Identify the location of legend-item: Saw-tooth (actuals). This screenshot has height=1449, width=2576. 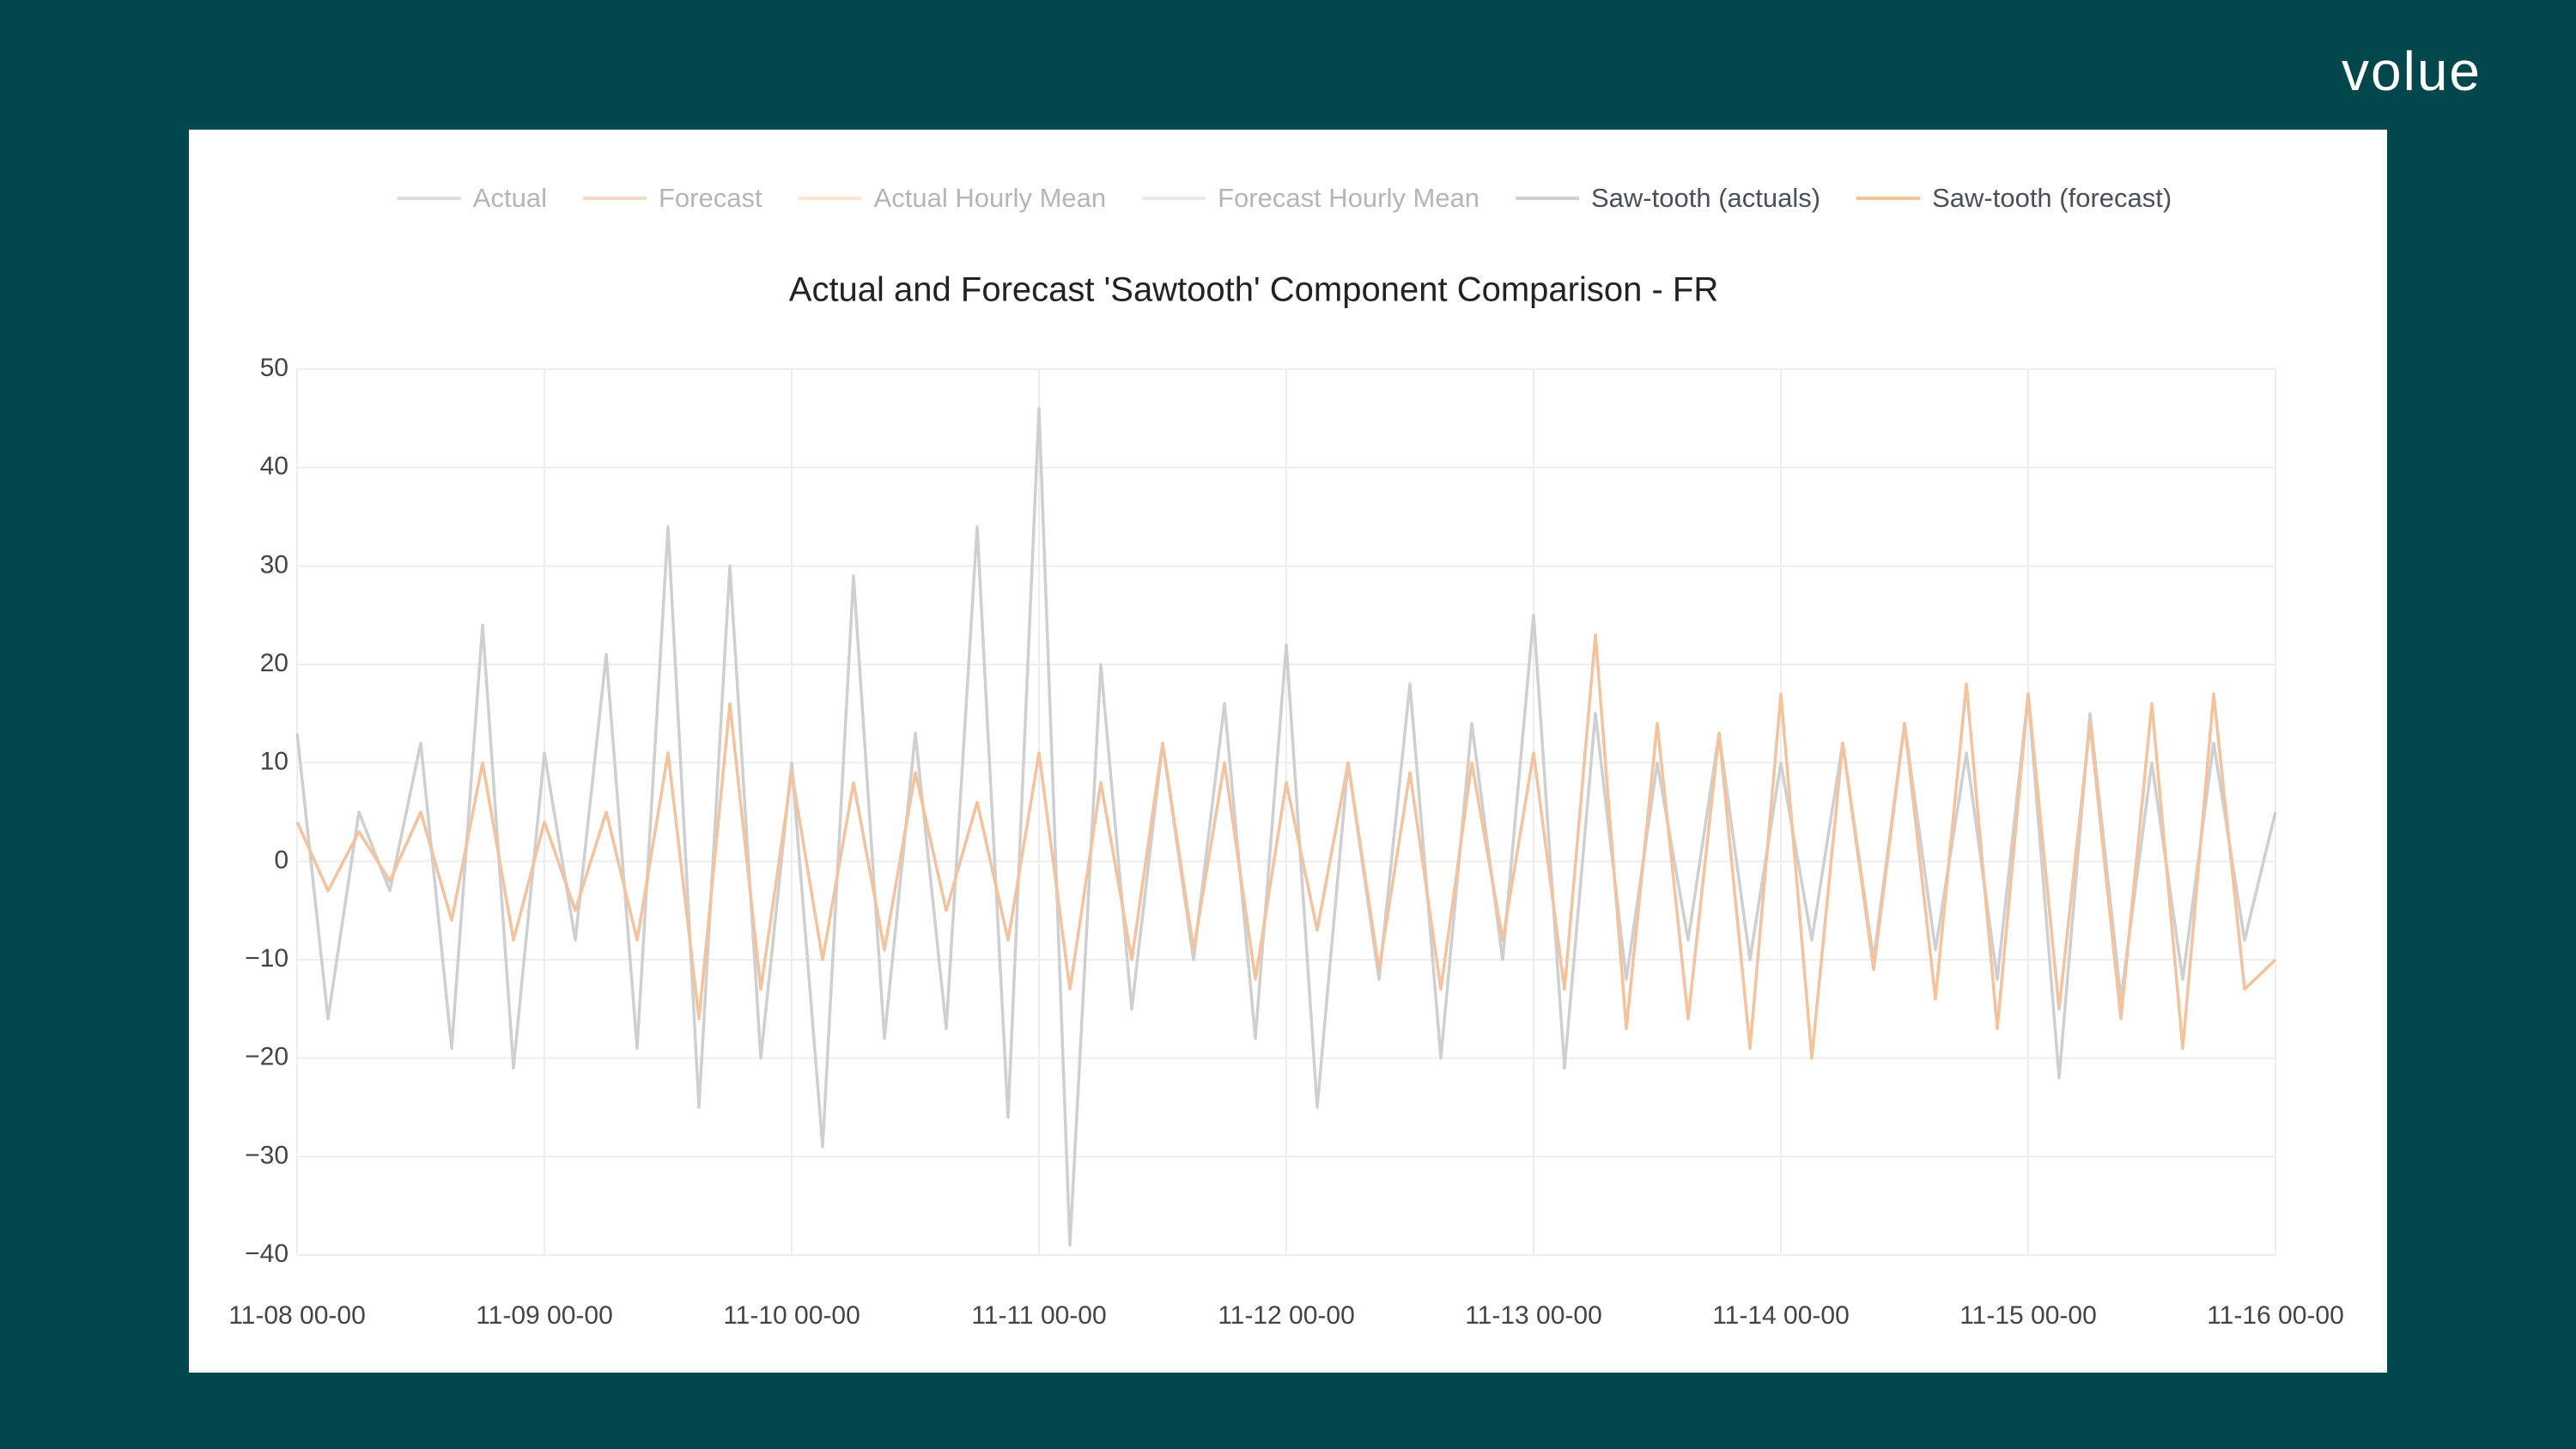
(1668, 198).